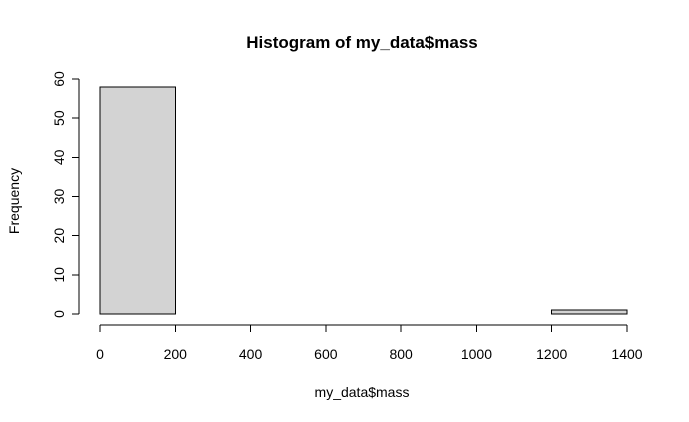 Image resolution: width=689 pixels, height=422 pixels. Describe the element at coordinates (59, 236) in the screenshot. I see `y-tick-label: 20` at that location.